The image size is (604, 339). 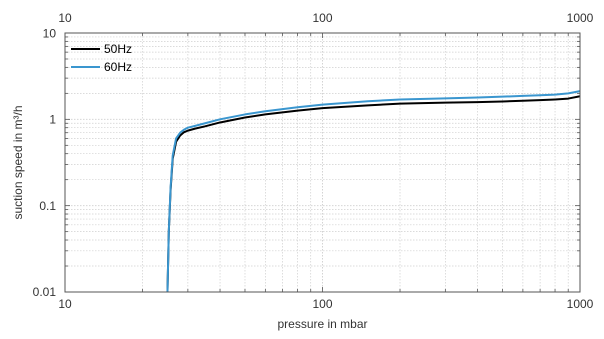 I want to click on y-tick-label: 10, so click(x=50, y=33).